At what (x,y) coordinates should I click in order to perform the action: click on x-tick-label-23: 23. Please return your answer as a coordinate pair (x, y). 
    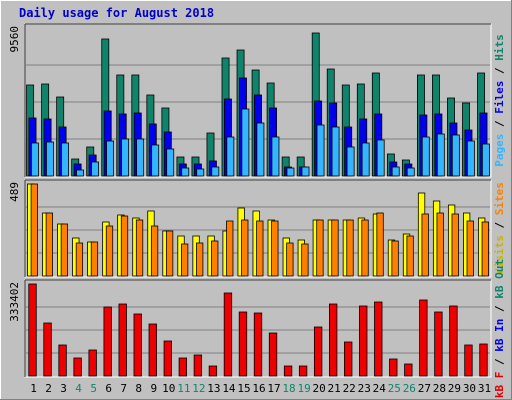
    Looking at the image, I should click on (364, 388).